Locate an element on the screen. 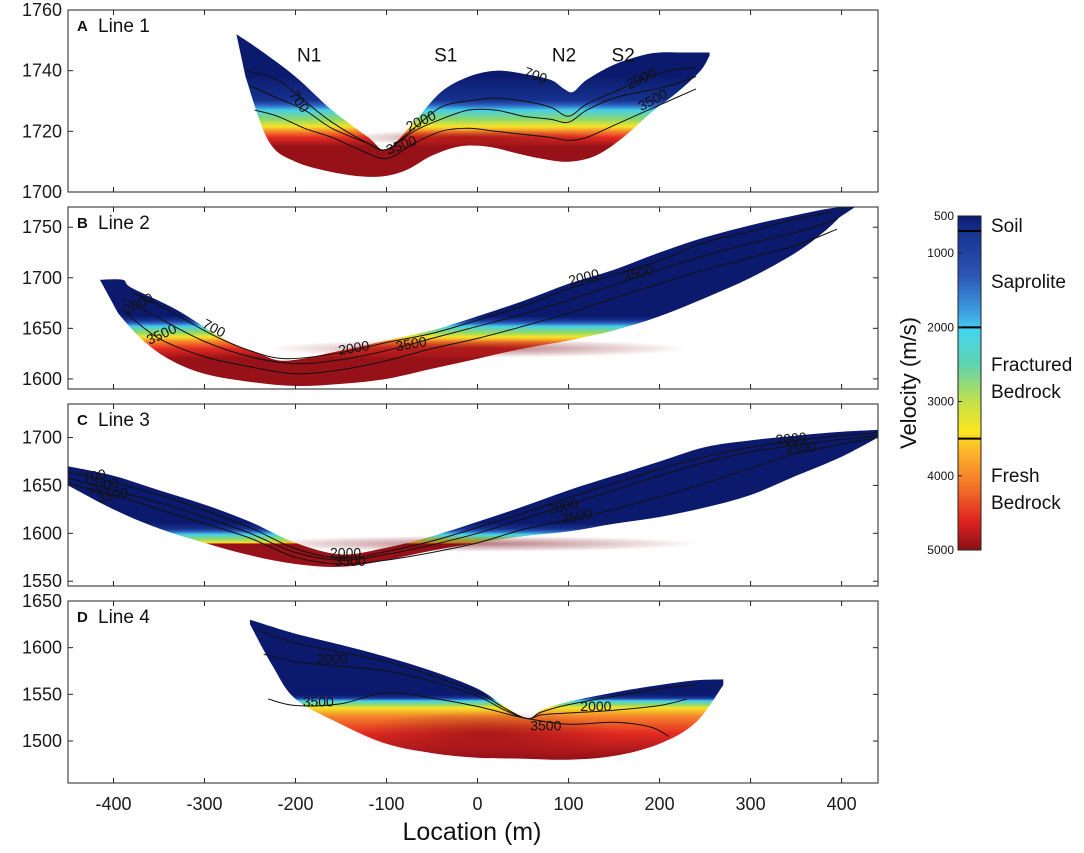  x-tick-label: 0 is located at coordinates (478, 804).